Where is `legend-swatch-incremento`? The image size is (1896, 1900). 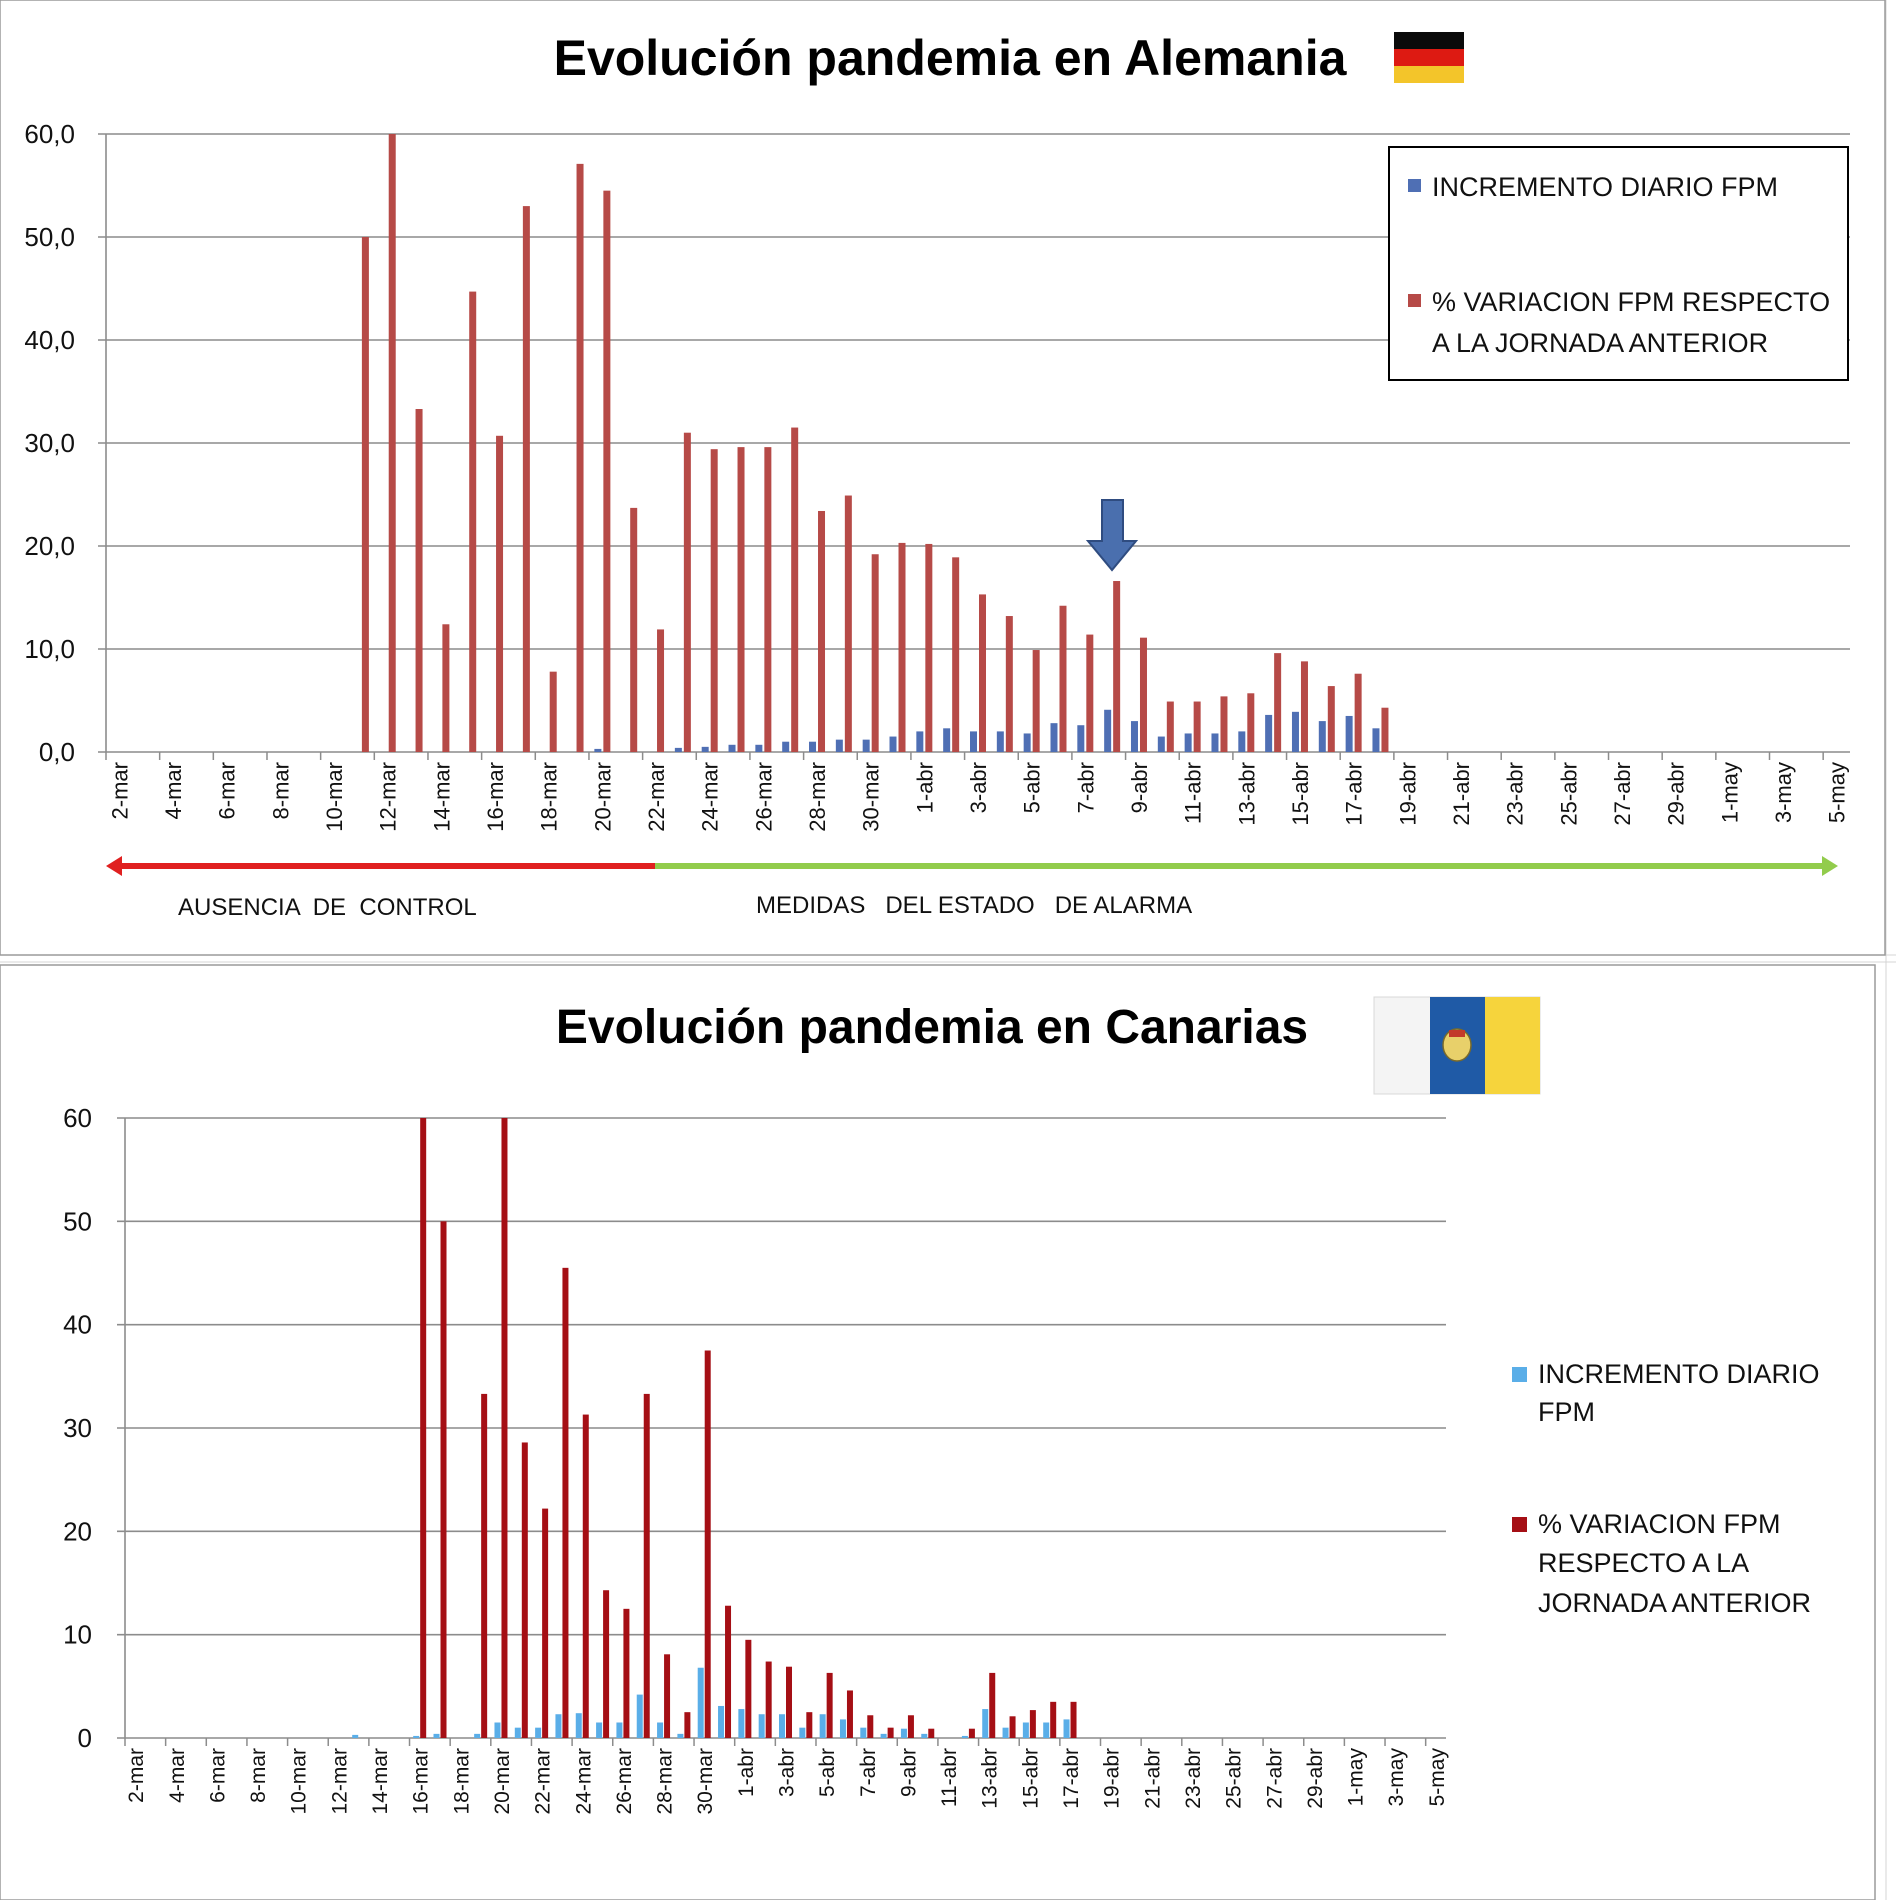 legend-swatch-incremento is located at coordinates (1414, 185).